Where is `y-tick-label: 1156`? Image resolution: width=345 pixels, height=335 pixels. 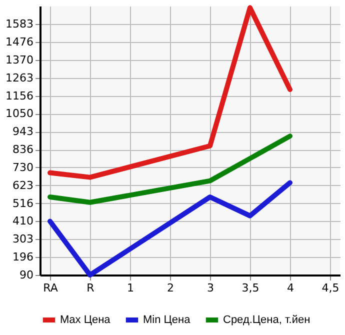
y-tick-label: 1156 is located at coordinates (20, 95).